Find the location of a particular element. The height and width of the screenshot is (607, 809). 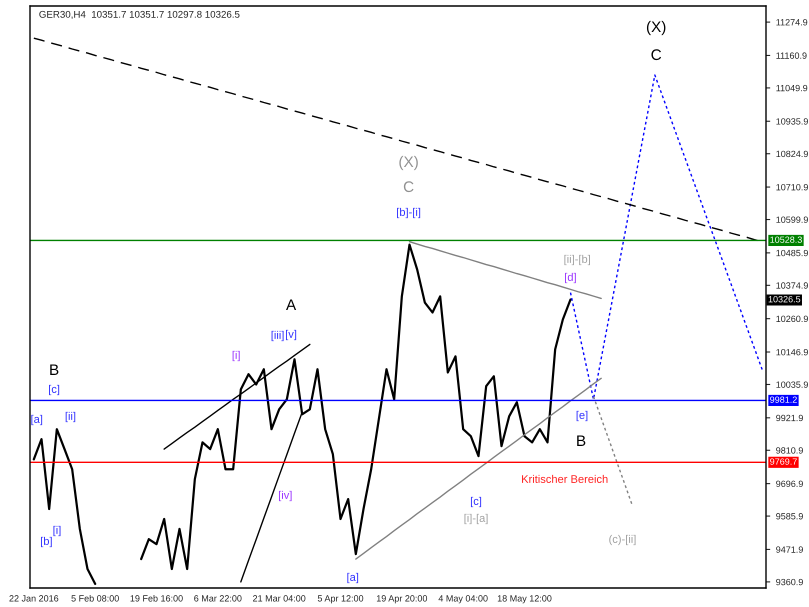

y-tick-label: 9921.9 is located at coordinates (789, 418).